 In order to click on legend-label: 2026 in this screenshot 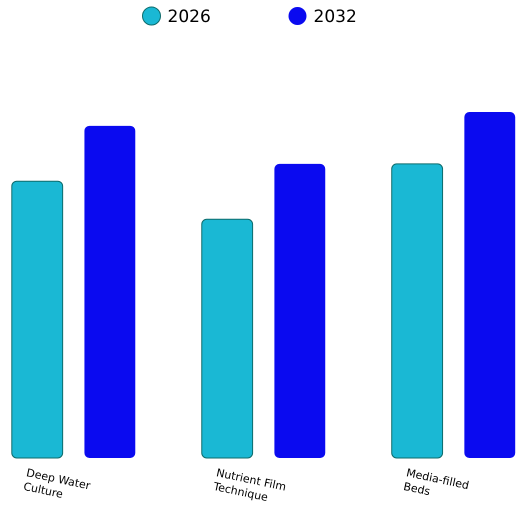, I will do `click(189, 17)`.